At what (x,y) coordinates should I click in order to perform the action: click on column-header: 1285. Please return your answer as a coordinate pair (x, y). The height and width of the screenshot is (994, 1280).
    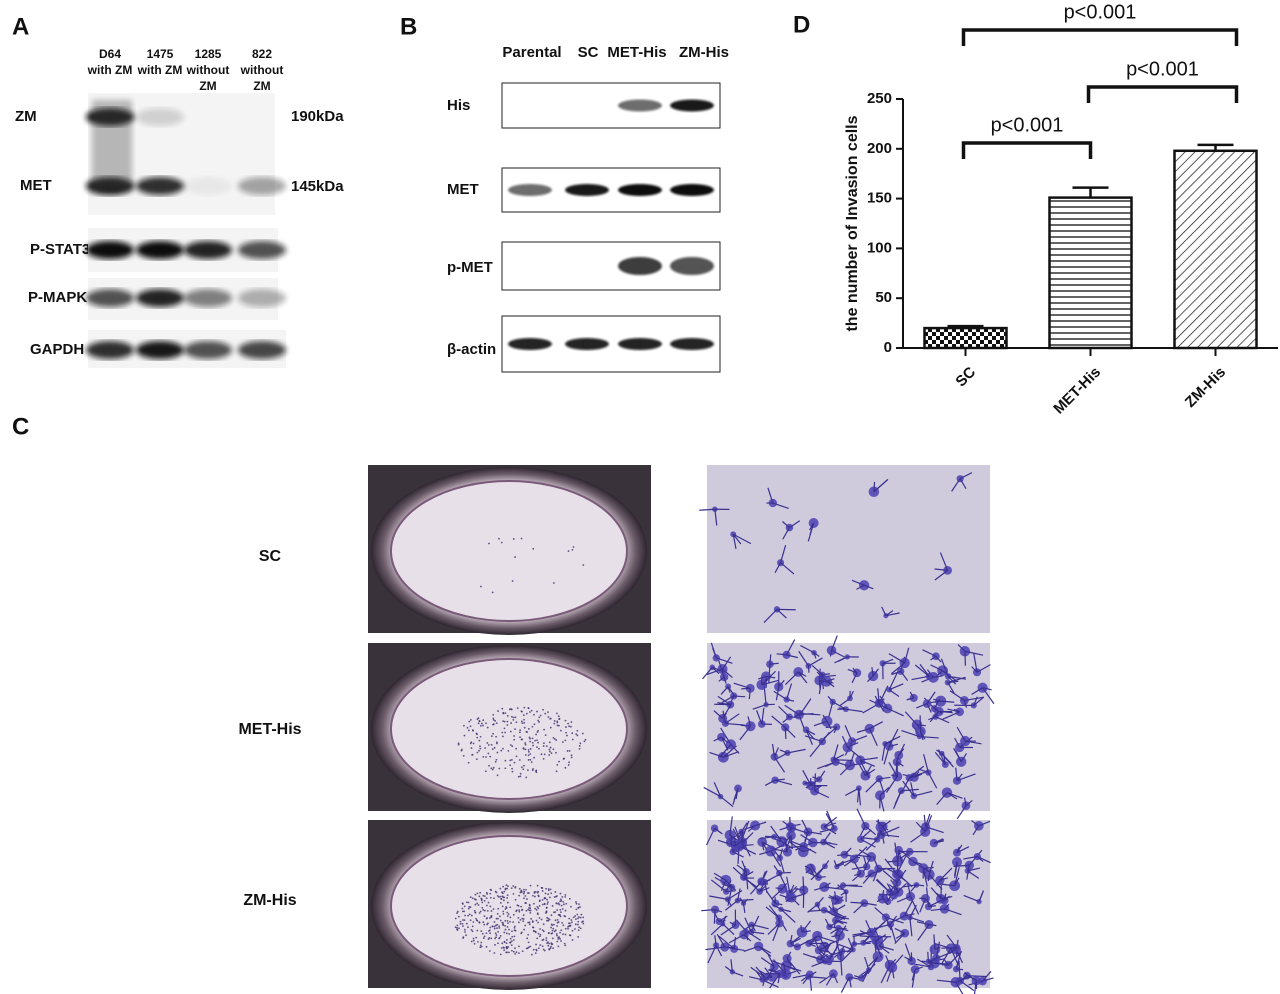
    Looking at the image, I should click on (208, 54).